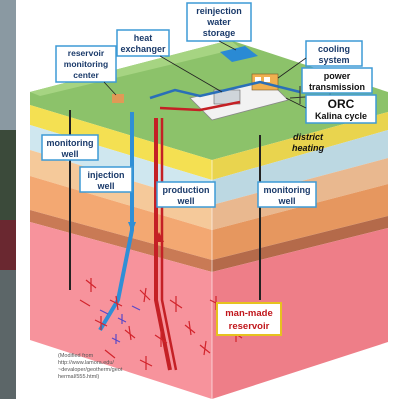 The image size is (400, 399). I want to click on production-label-line2: well, so click(185, 201).